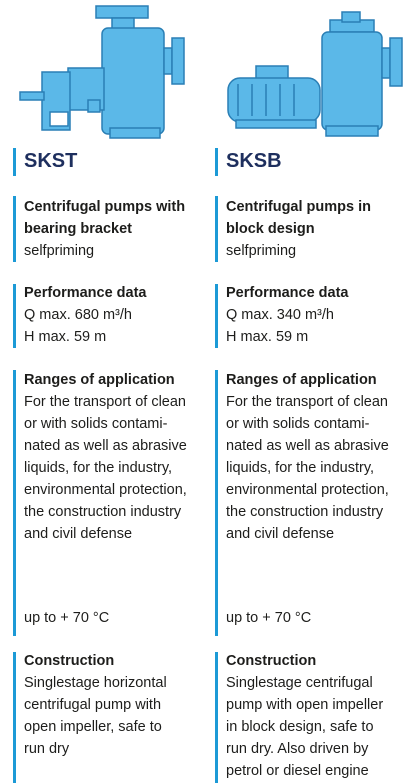 This screenshot has height=783, width=415. I want to click on construction-line: run dry. Also driven by, so click(297, 749).